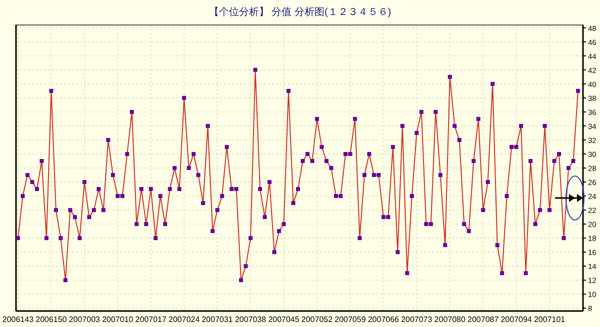 This screenshot has width=600, height=327. Describe the element at coordinates (84, 319) in the screenshot. I see `x-tick-label: 2007003` at that location.